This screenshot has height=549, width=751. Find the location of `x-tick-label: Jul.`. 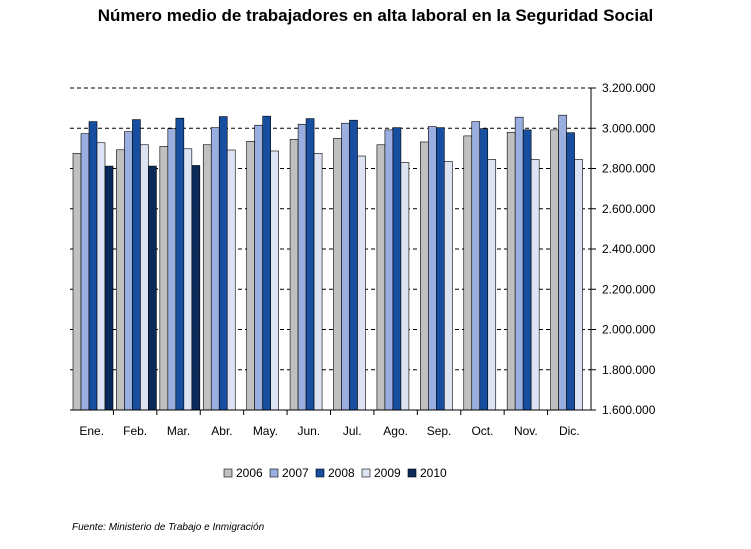

x-tick-label: Jul. is located at coordinates (352, 431).